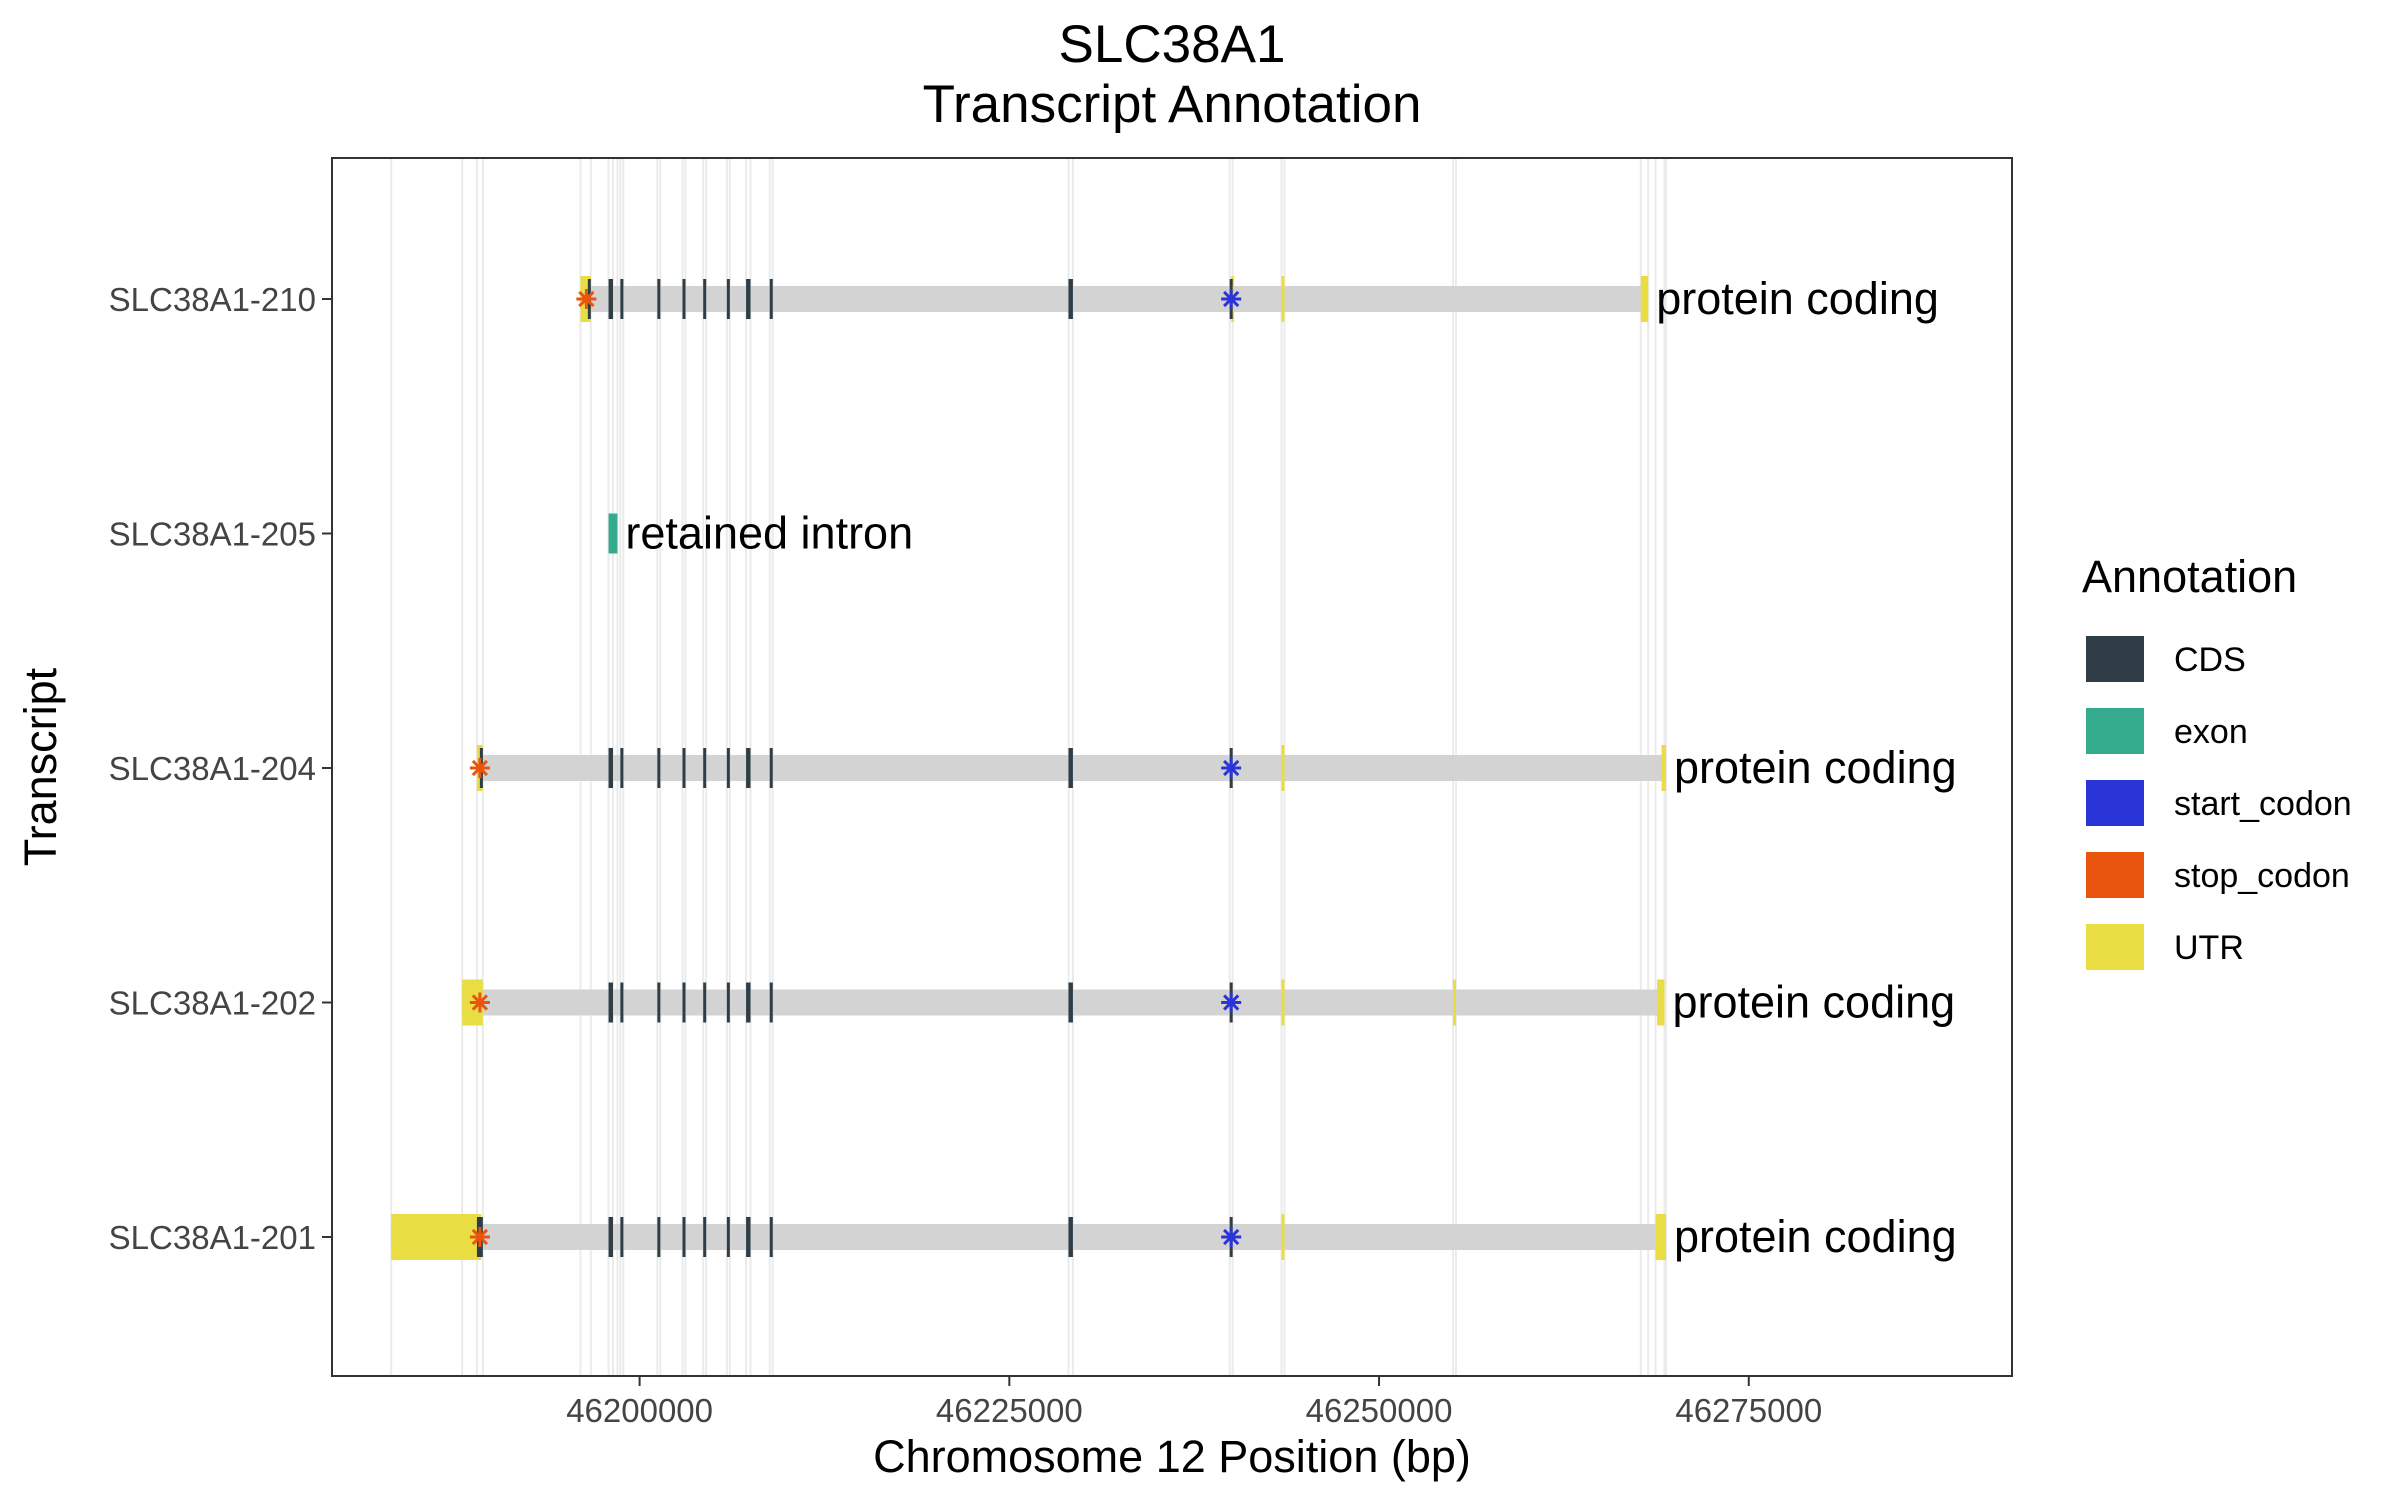 This screenshot has width=2400, height=1500. What do you see at coordinates (2189, 576) in the screenshot?
I see `legend-title: Annotation` at bounding box center [2189, 576].